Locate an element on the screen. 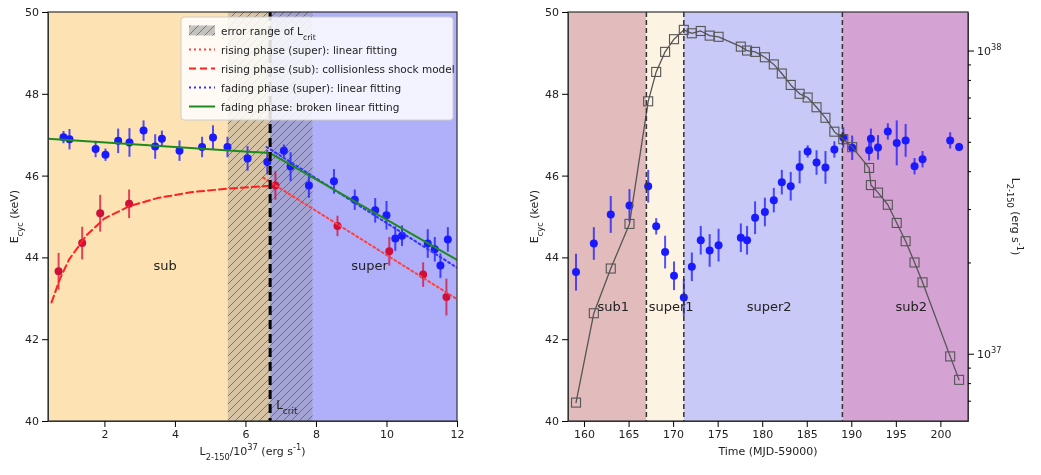 The height and width of the screenshot is (475, 1041). x-tick-label: 165 is located at coordinates (629, 434).